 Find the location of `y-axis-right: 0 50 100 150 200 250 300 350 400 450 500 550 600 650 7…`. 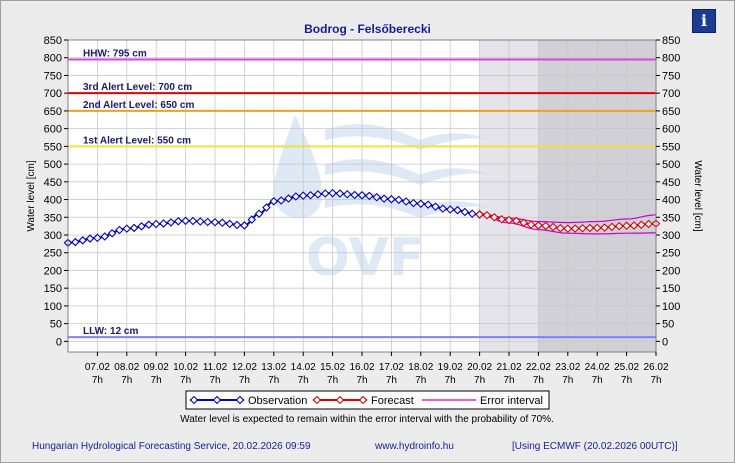

y-axis-right: 0 50 100 150 200 250 300 350 400 450 500 550 600 650 7… is located at coordinates (668, 191).